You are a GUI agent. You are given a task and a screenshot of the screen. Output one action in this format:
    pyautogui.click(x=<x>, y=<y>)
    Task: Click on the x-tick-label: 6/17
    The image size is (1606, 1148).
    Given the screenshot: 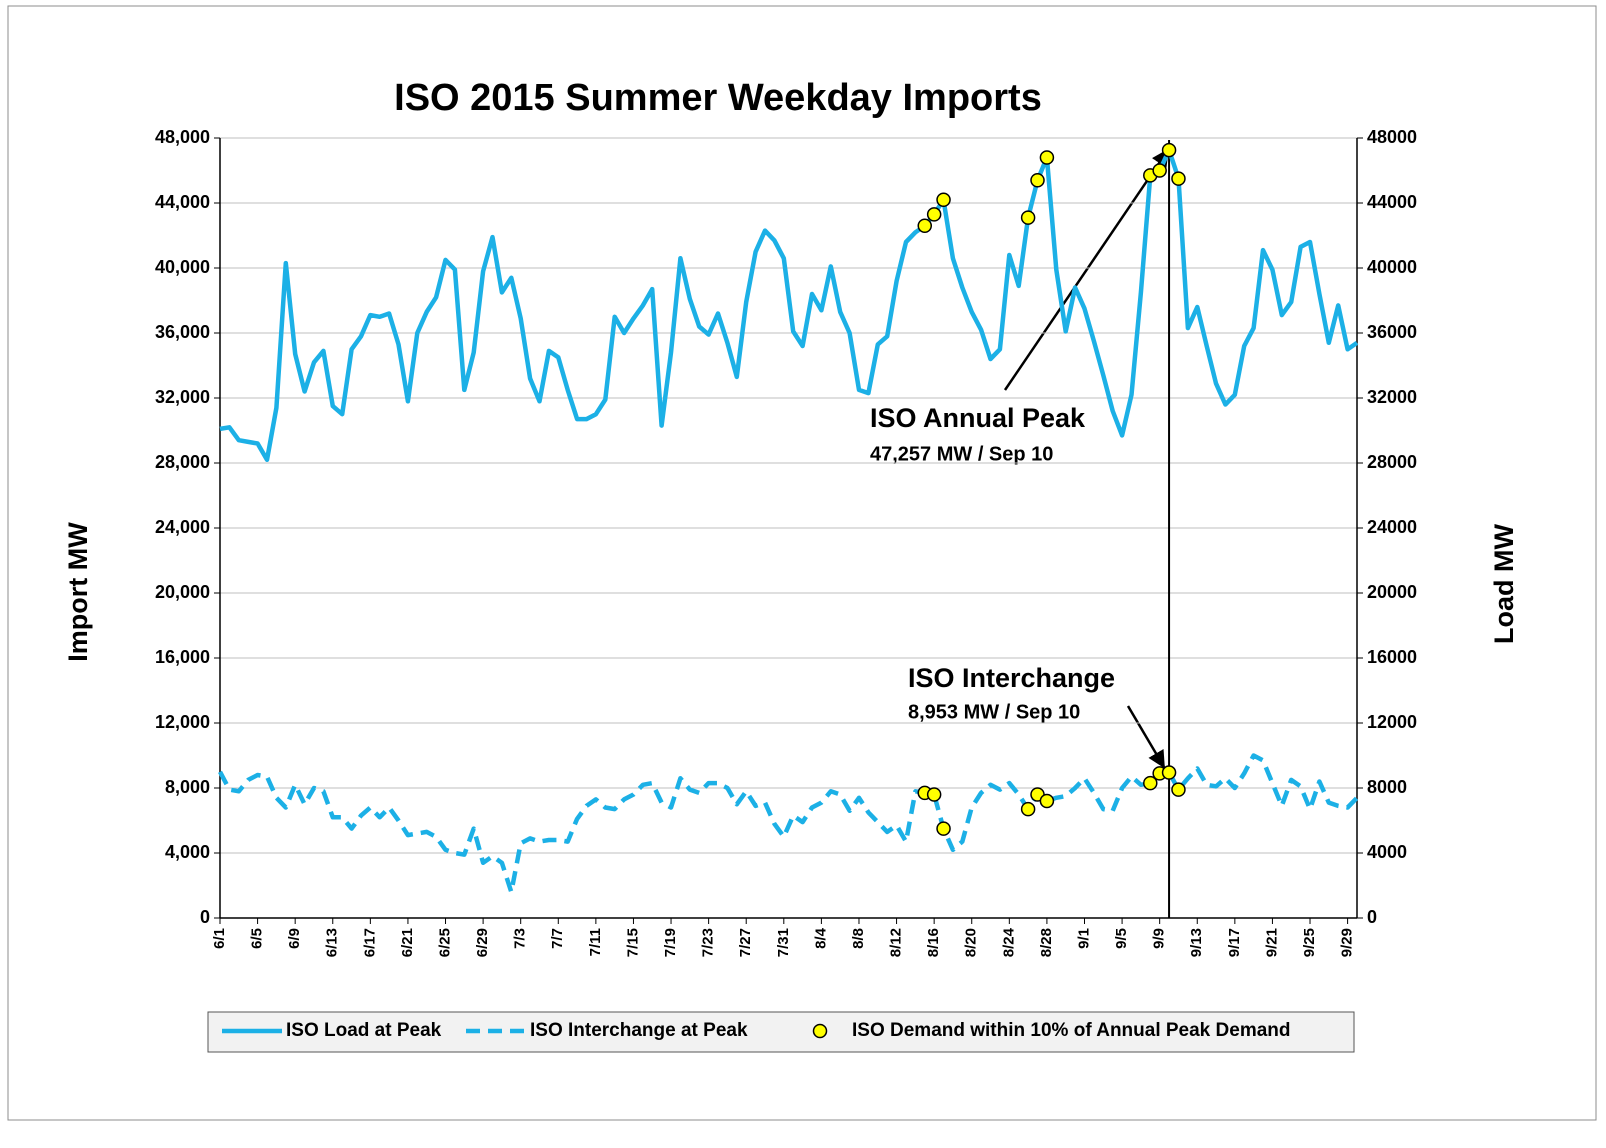 What is the action you would take?
    pyautogui.click(x=369, y=942)
    